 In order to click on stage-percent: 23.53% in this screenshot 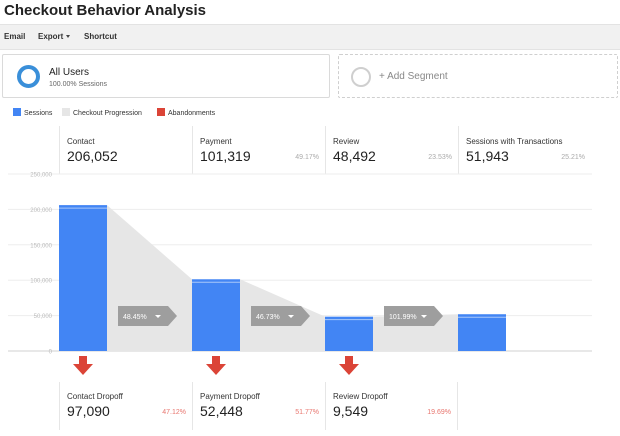, I will do `click(440, 157)`.